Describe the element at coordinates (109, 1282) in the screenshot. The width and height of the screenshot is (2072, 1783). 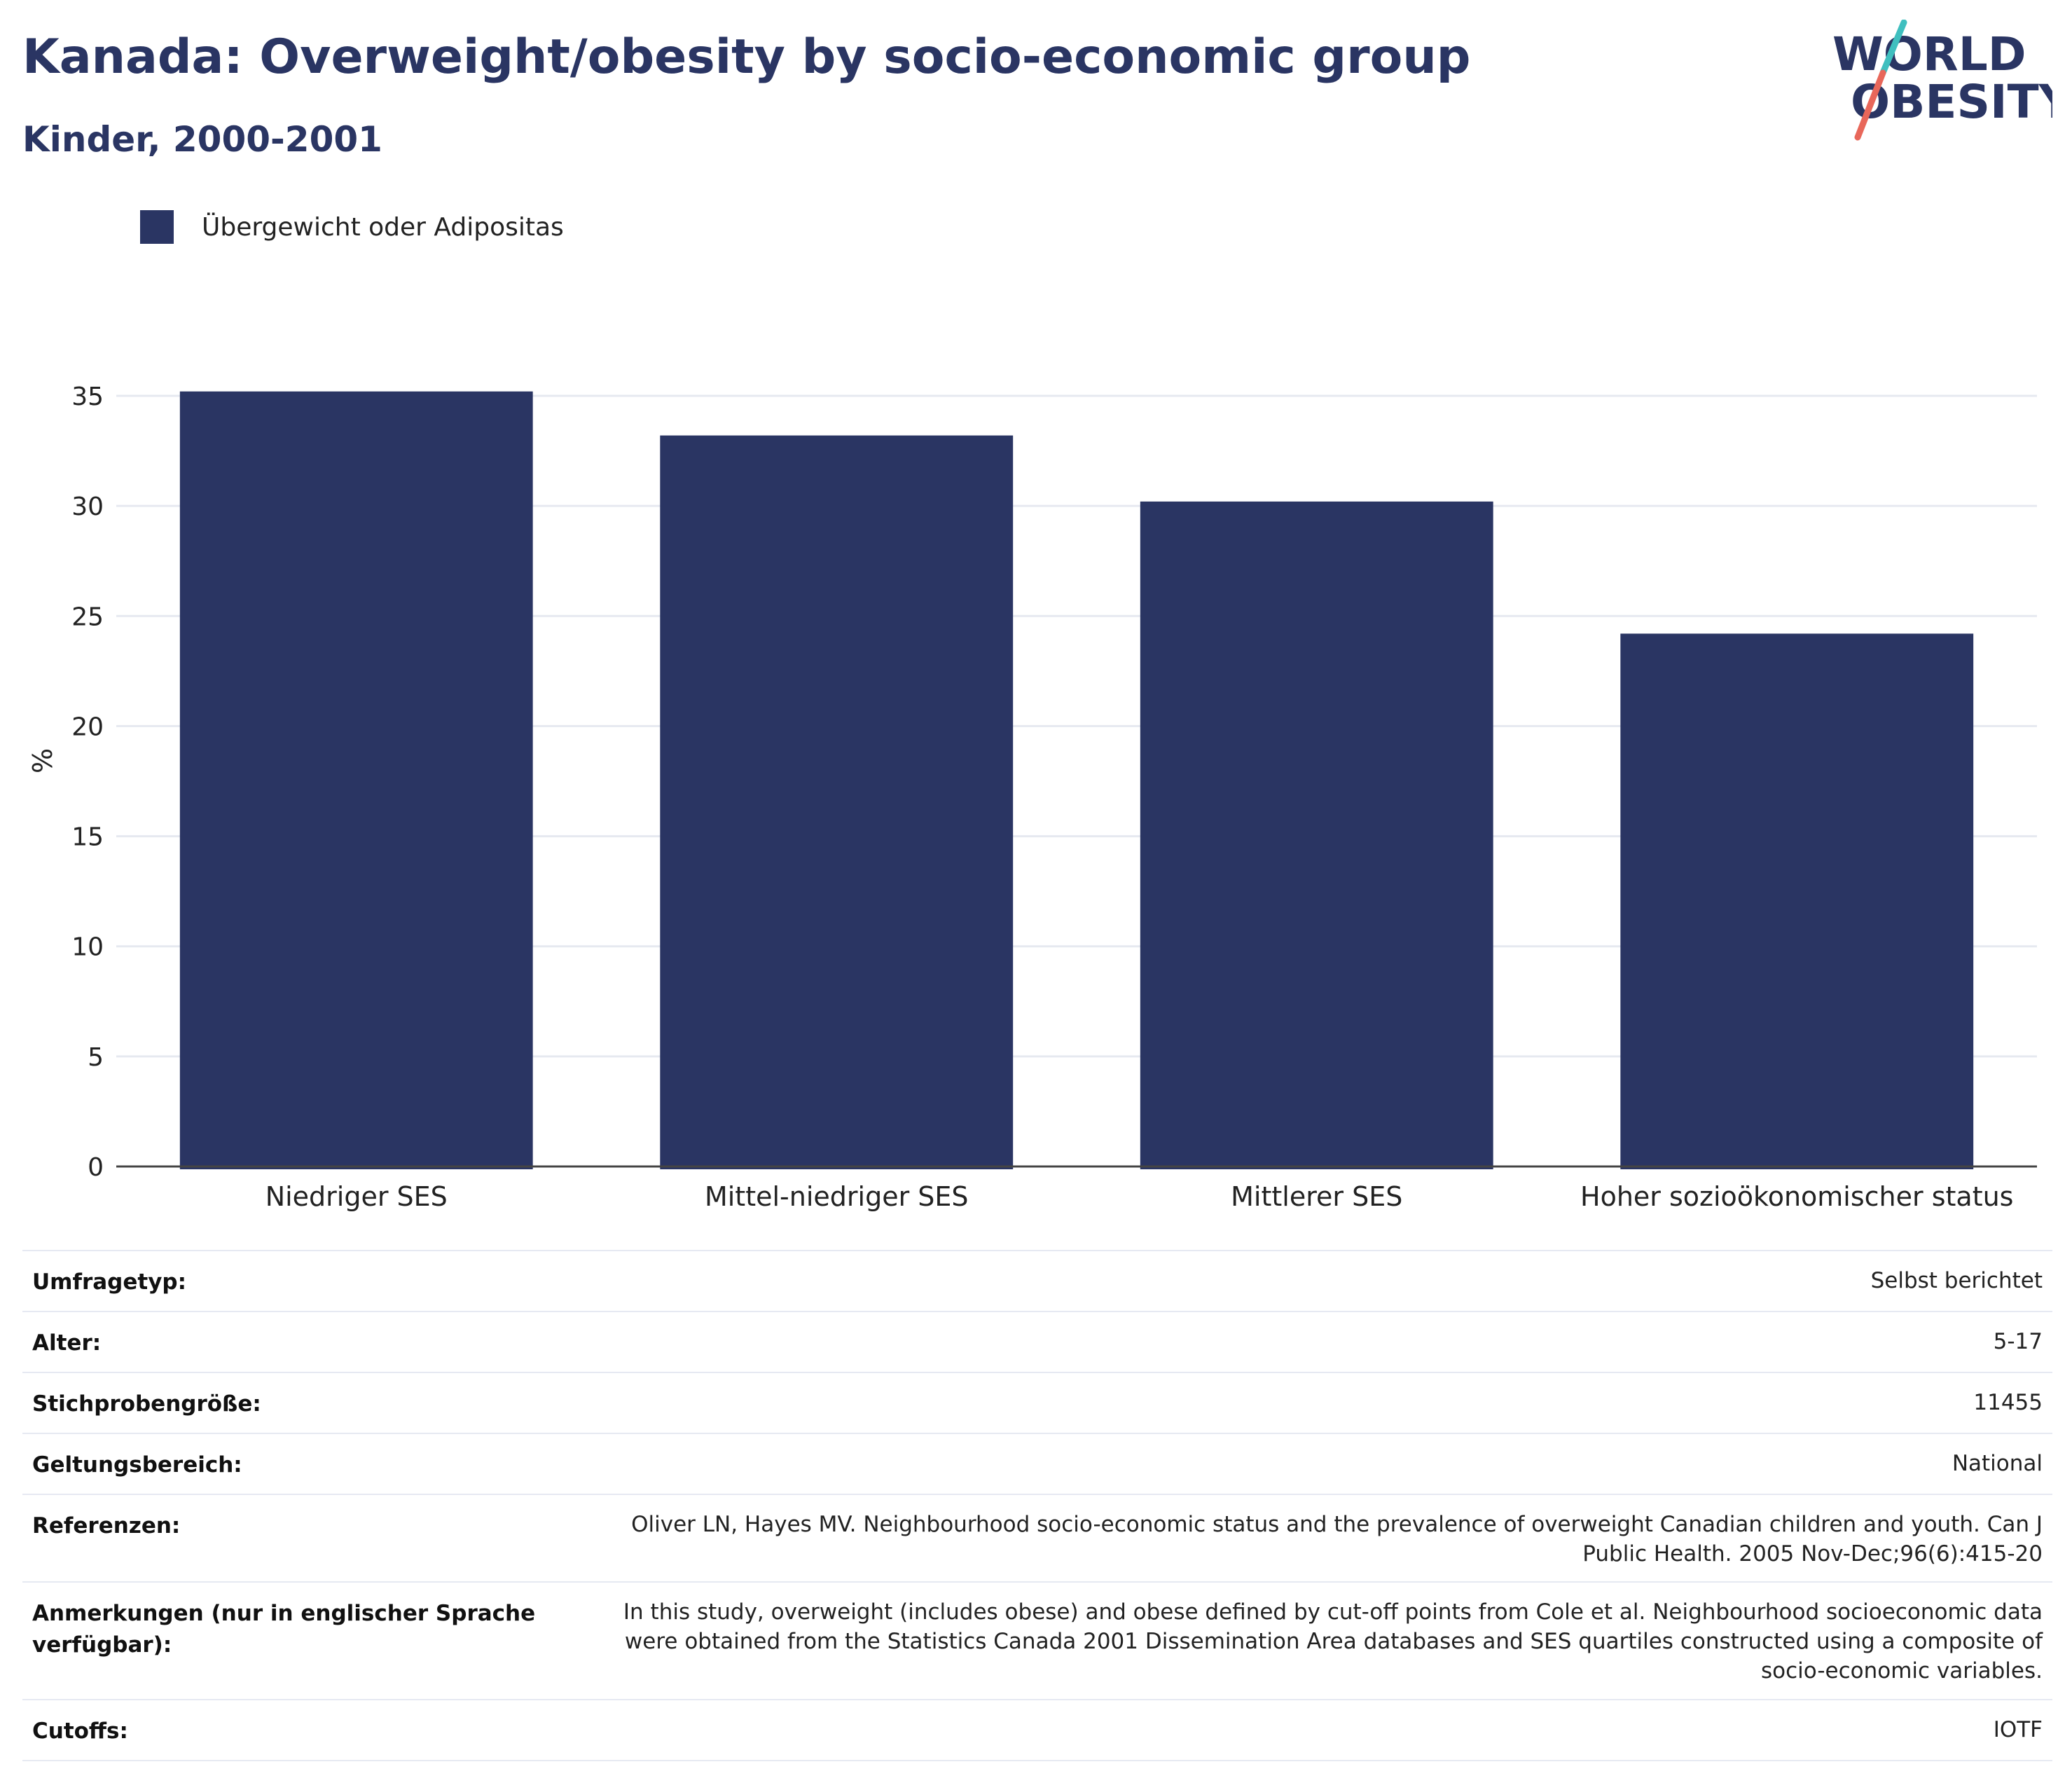
I see `info-label: Umfragetyp:` at that location.